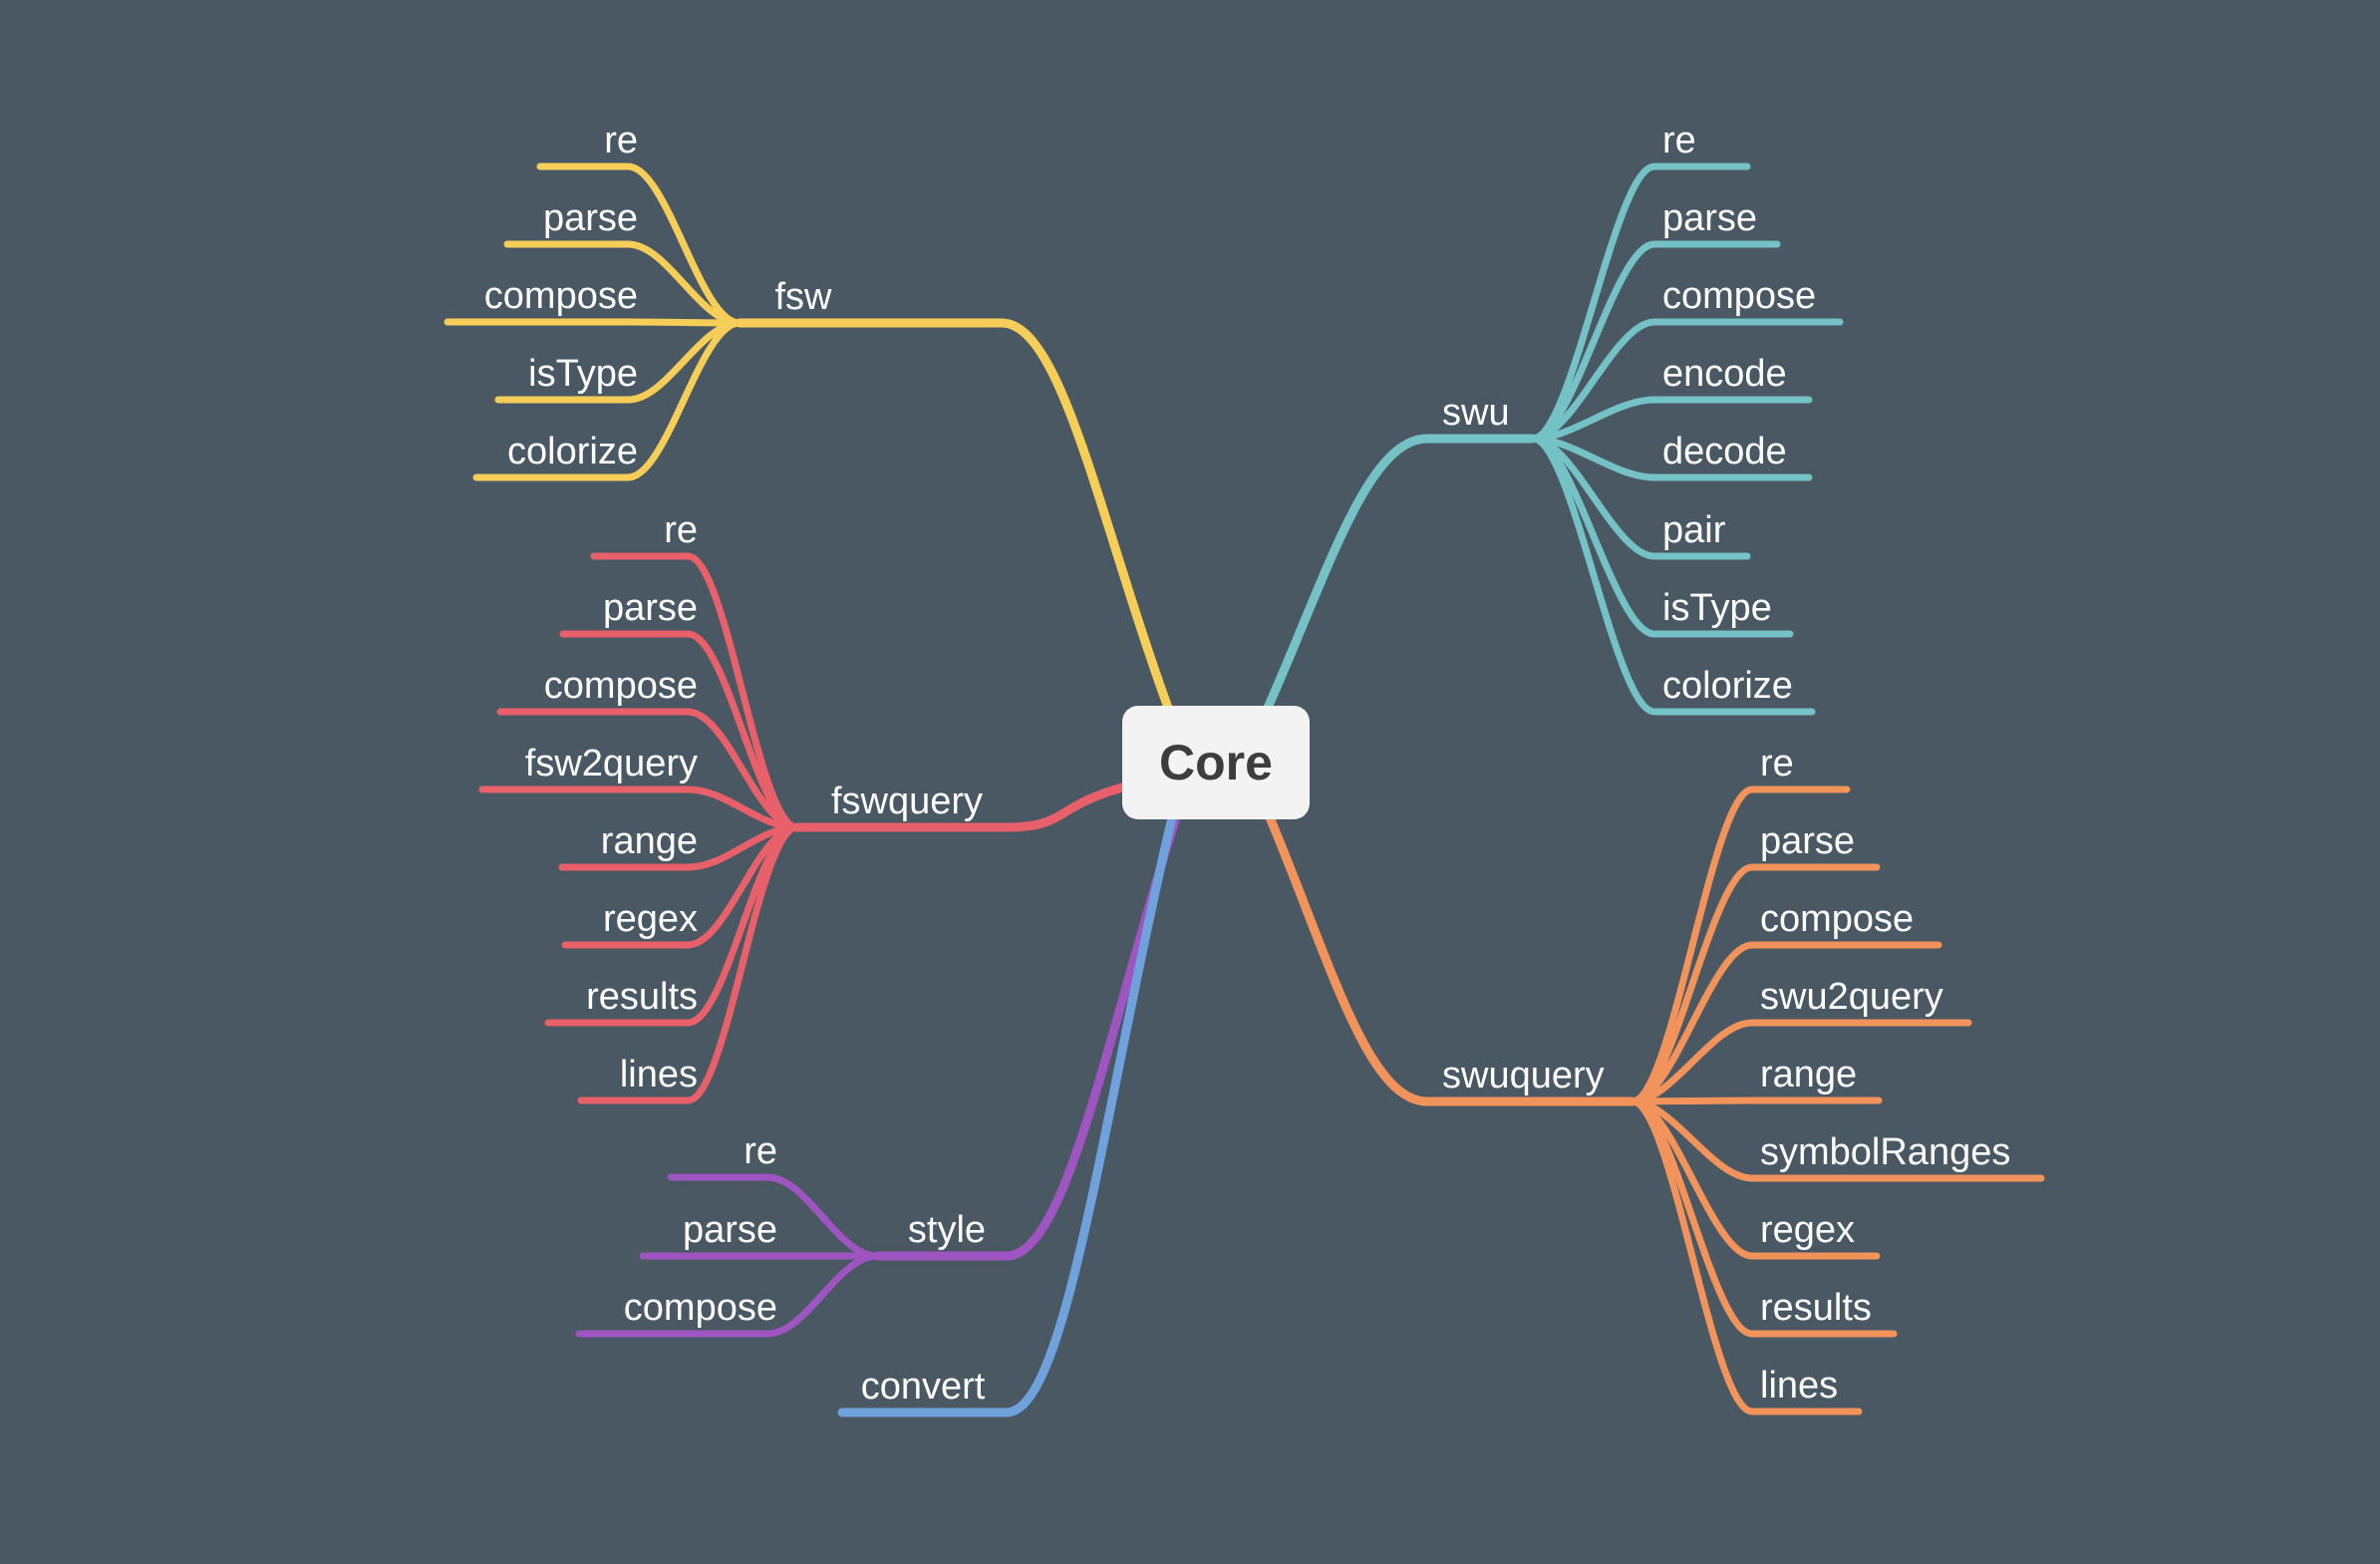  I want to click on leaf-fswquery-fsw2query: fsw2query, so click(611, 764).